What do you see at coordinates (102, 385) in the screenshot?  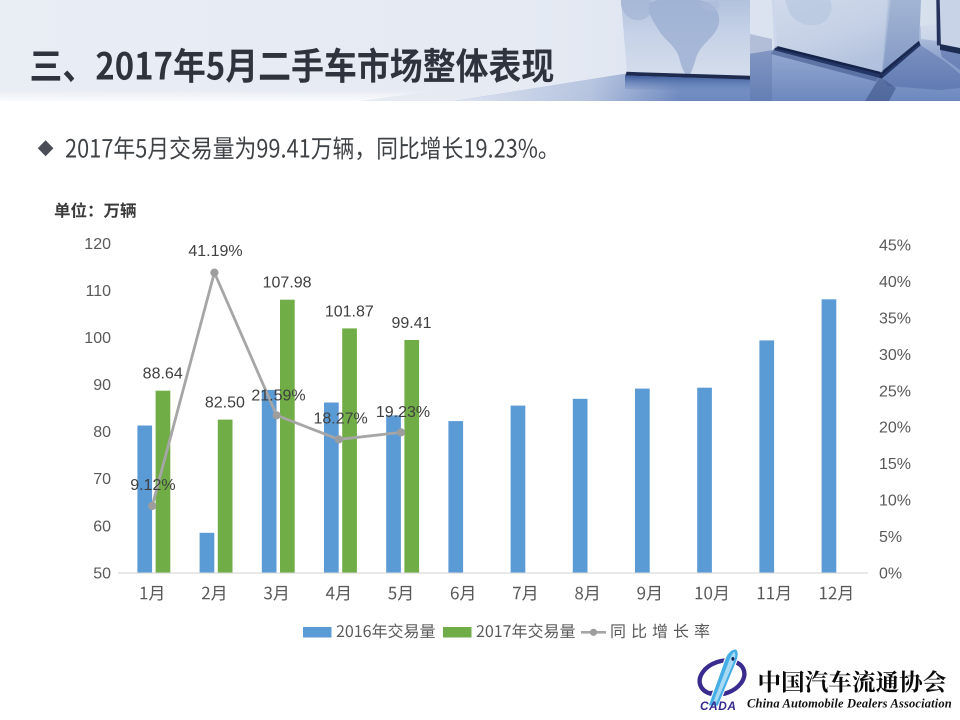 I see `svg-text: 90` at bounding box center [102, 385].